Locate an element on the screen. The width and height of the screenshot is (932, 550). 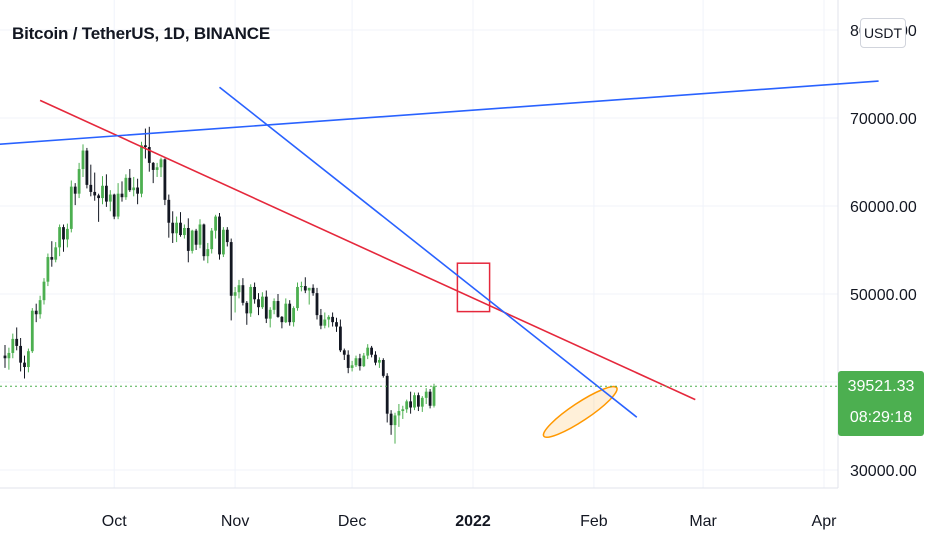
x-axis-labels: Oct Nov Dec 2022 Feb Mar Apr is located at coordinates (469, 521).